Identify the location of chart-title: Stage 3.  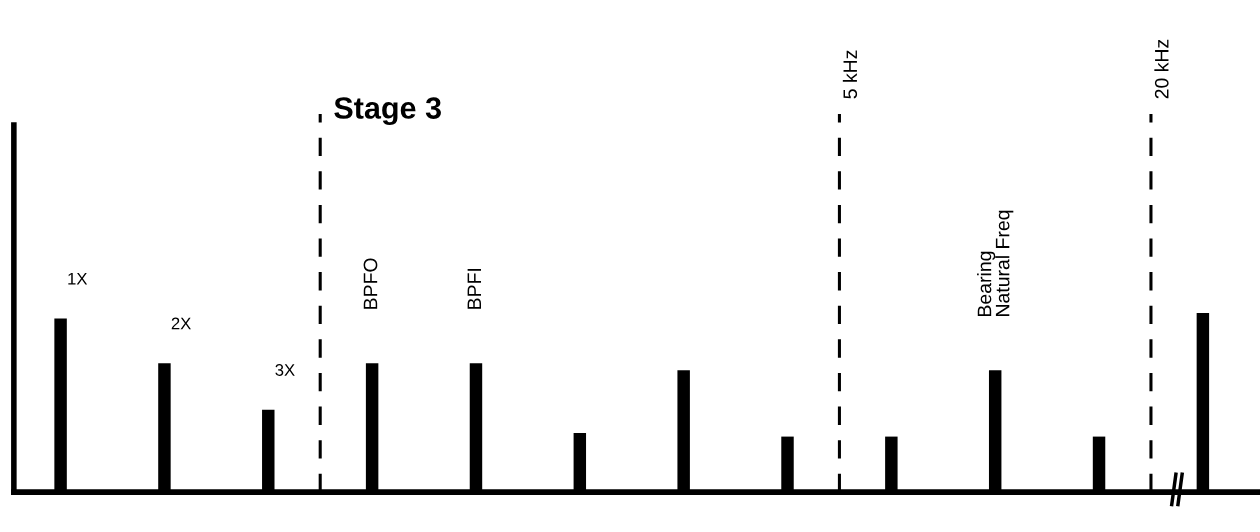
(387, 111).